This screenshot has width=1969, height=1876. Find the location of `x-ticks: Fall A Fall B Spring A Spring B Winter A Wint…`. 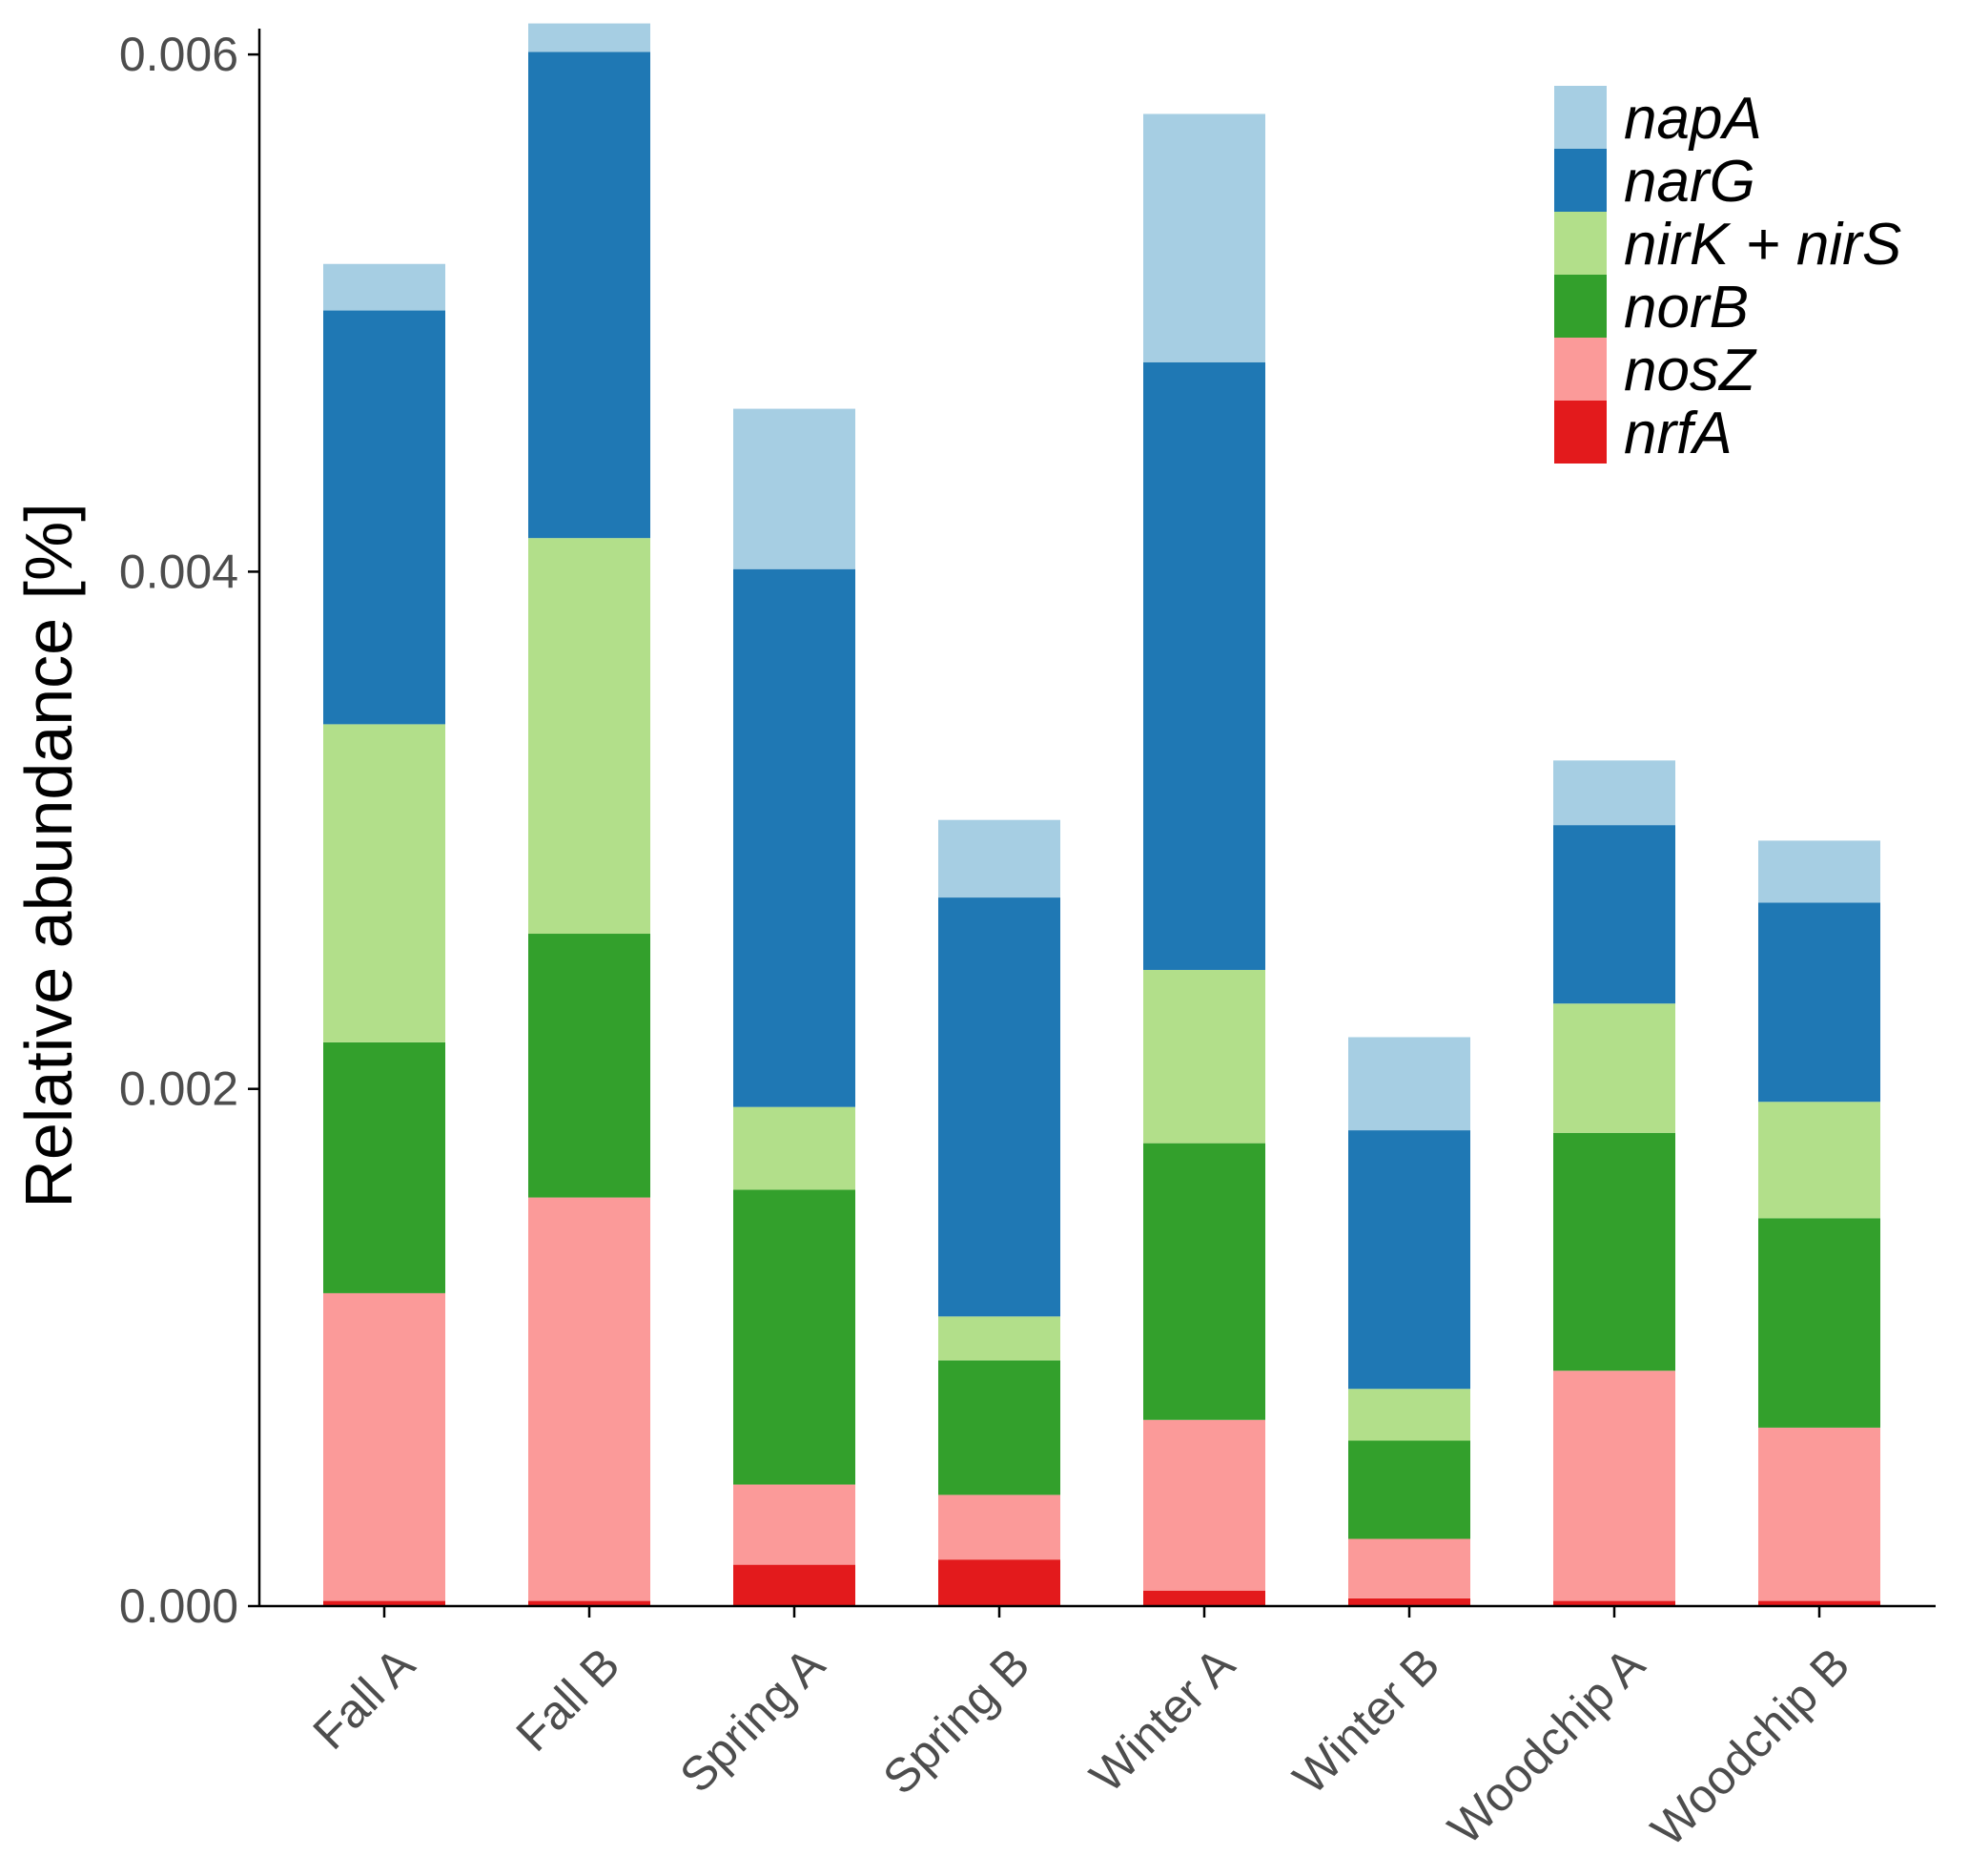

x-ticks: Fall A Fall B Spring A Spring B Winter A Wint… is located at coordinates (1081, 1732).